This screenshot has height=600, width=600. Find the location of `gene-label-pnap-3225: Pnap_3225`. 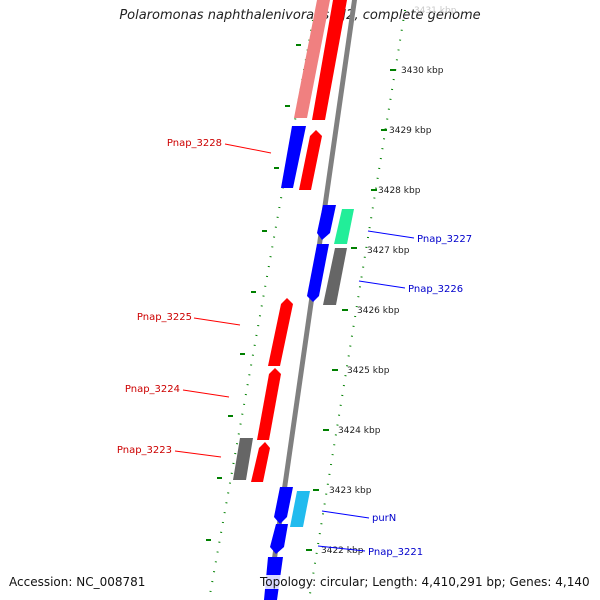

gene-label-pnap-3225: Pnap_3225 is located at coordinates (164, 317).